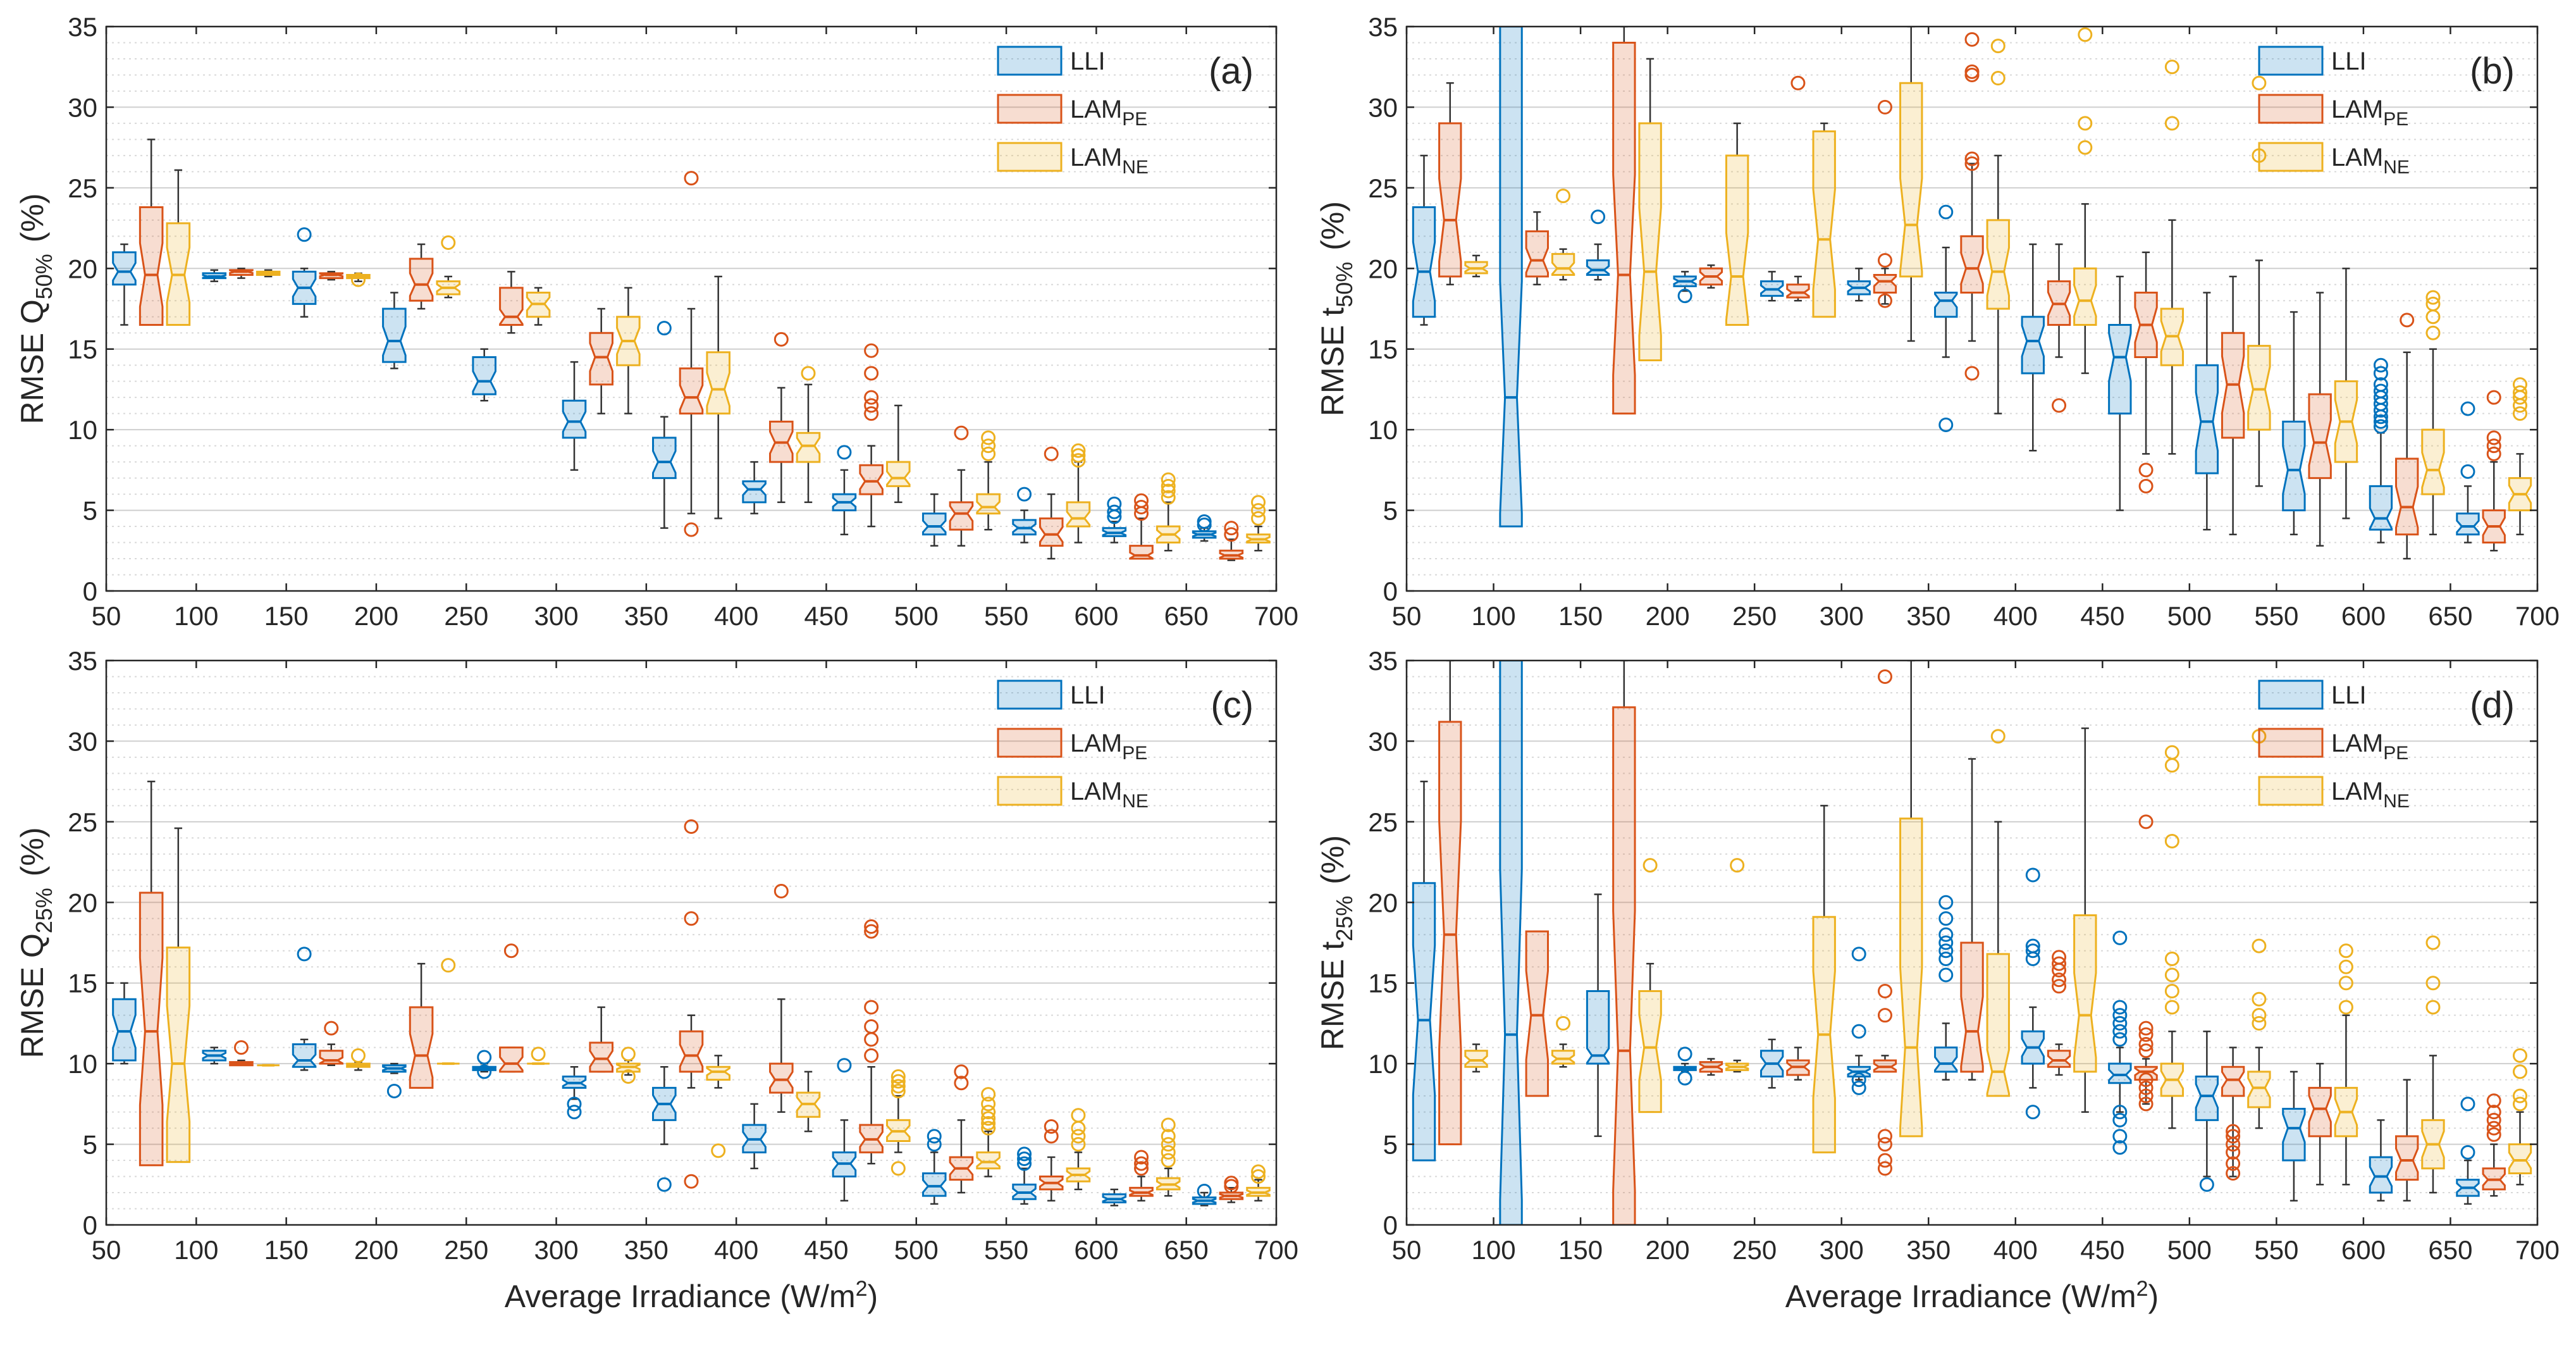 The width and height of the screenshot is (2576, 1347). What do you see at coordinates (82, 661) in the screenshot?
I see `y-tick-label: 35` at bounding box center [82, 661].